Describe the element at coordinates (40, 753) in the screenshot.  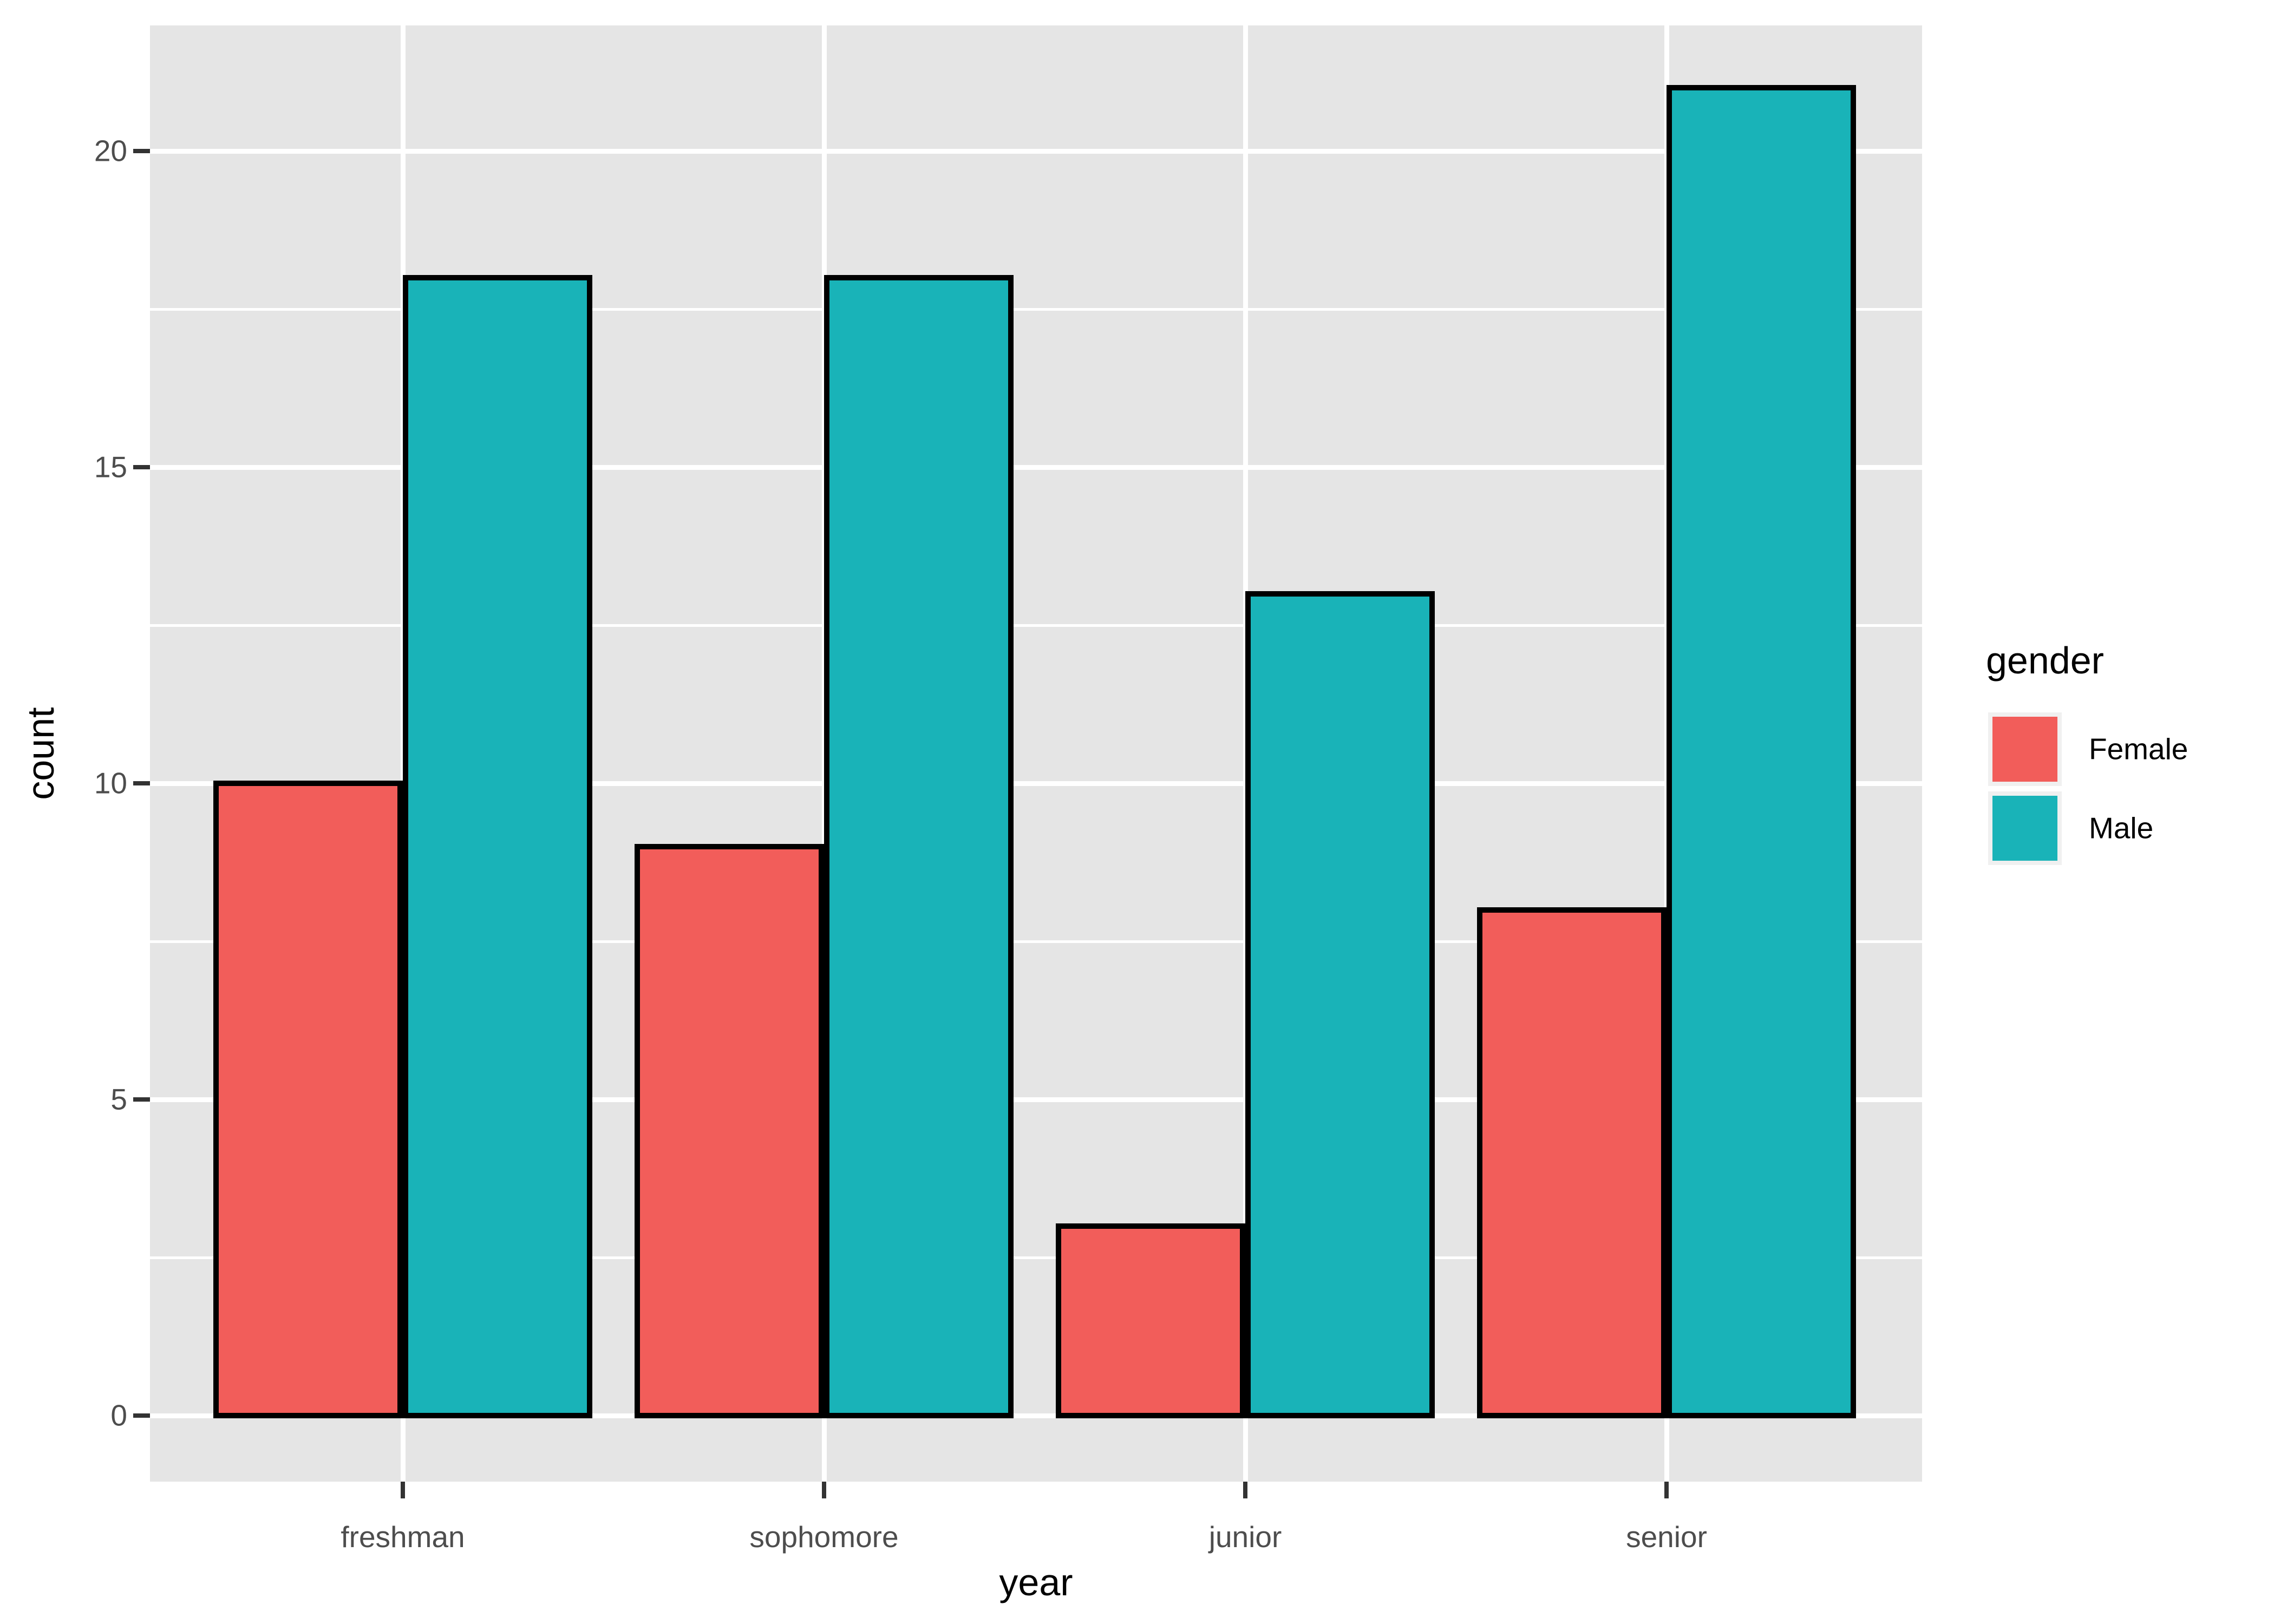
I see `y-axis-title: count` at that location.